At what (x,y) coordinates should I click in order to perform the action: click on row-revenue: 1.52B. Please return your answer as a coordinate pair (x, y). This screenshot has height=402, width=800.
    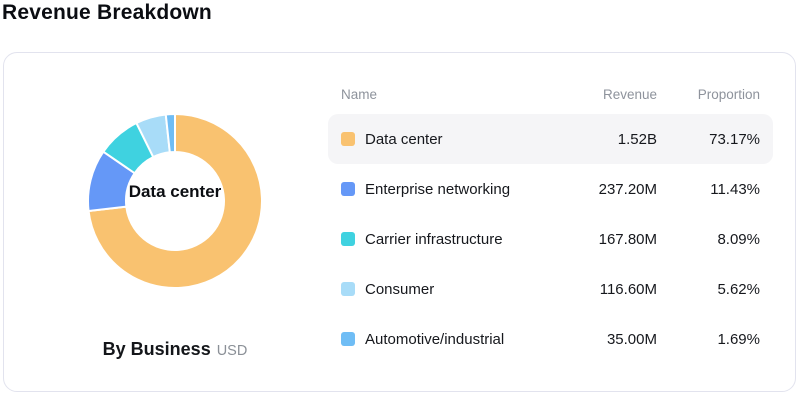
    Looking at the image, I should click on (637, 139).